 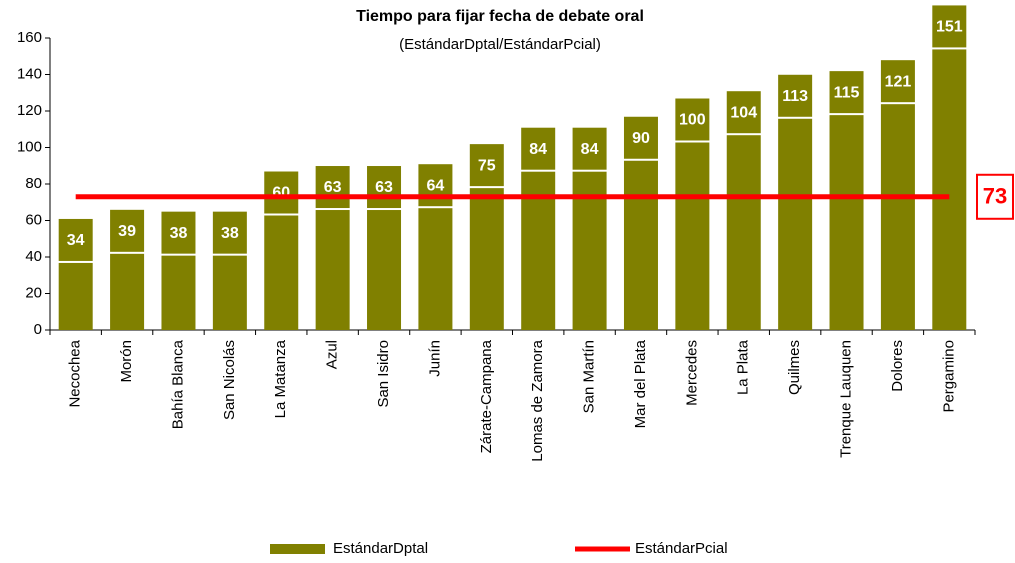 I want to click on data-label: 104, so click(x=743, y=112).